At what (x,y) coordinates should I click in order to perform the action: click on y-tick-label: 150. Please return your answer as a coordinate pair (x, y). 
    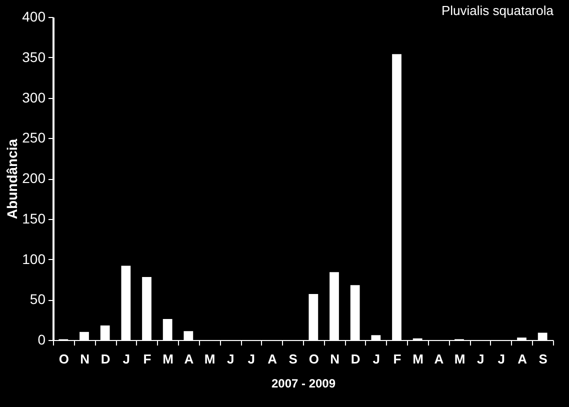
    Looking at the image, I should click on (34, 218).